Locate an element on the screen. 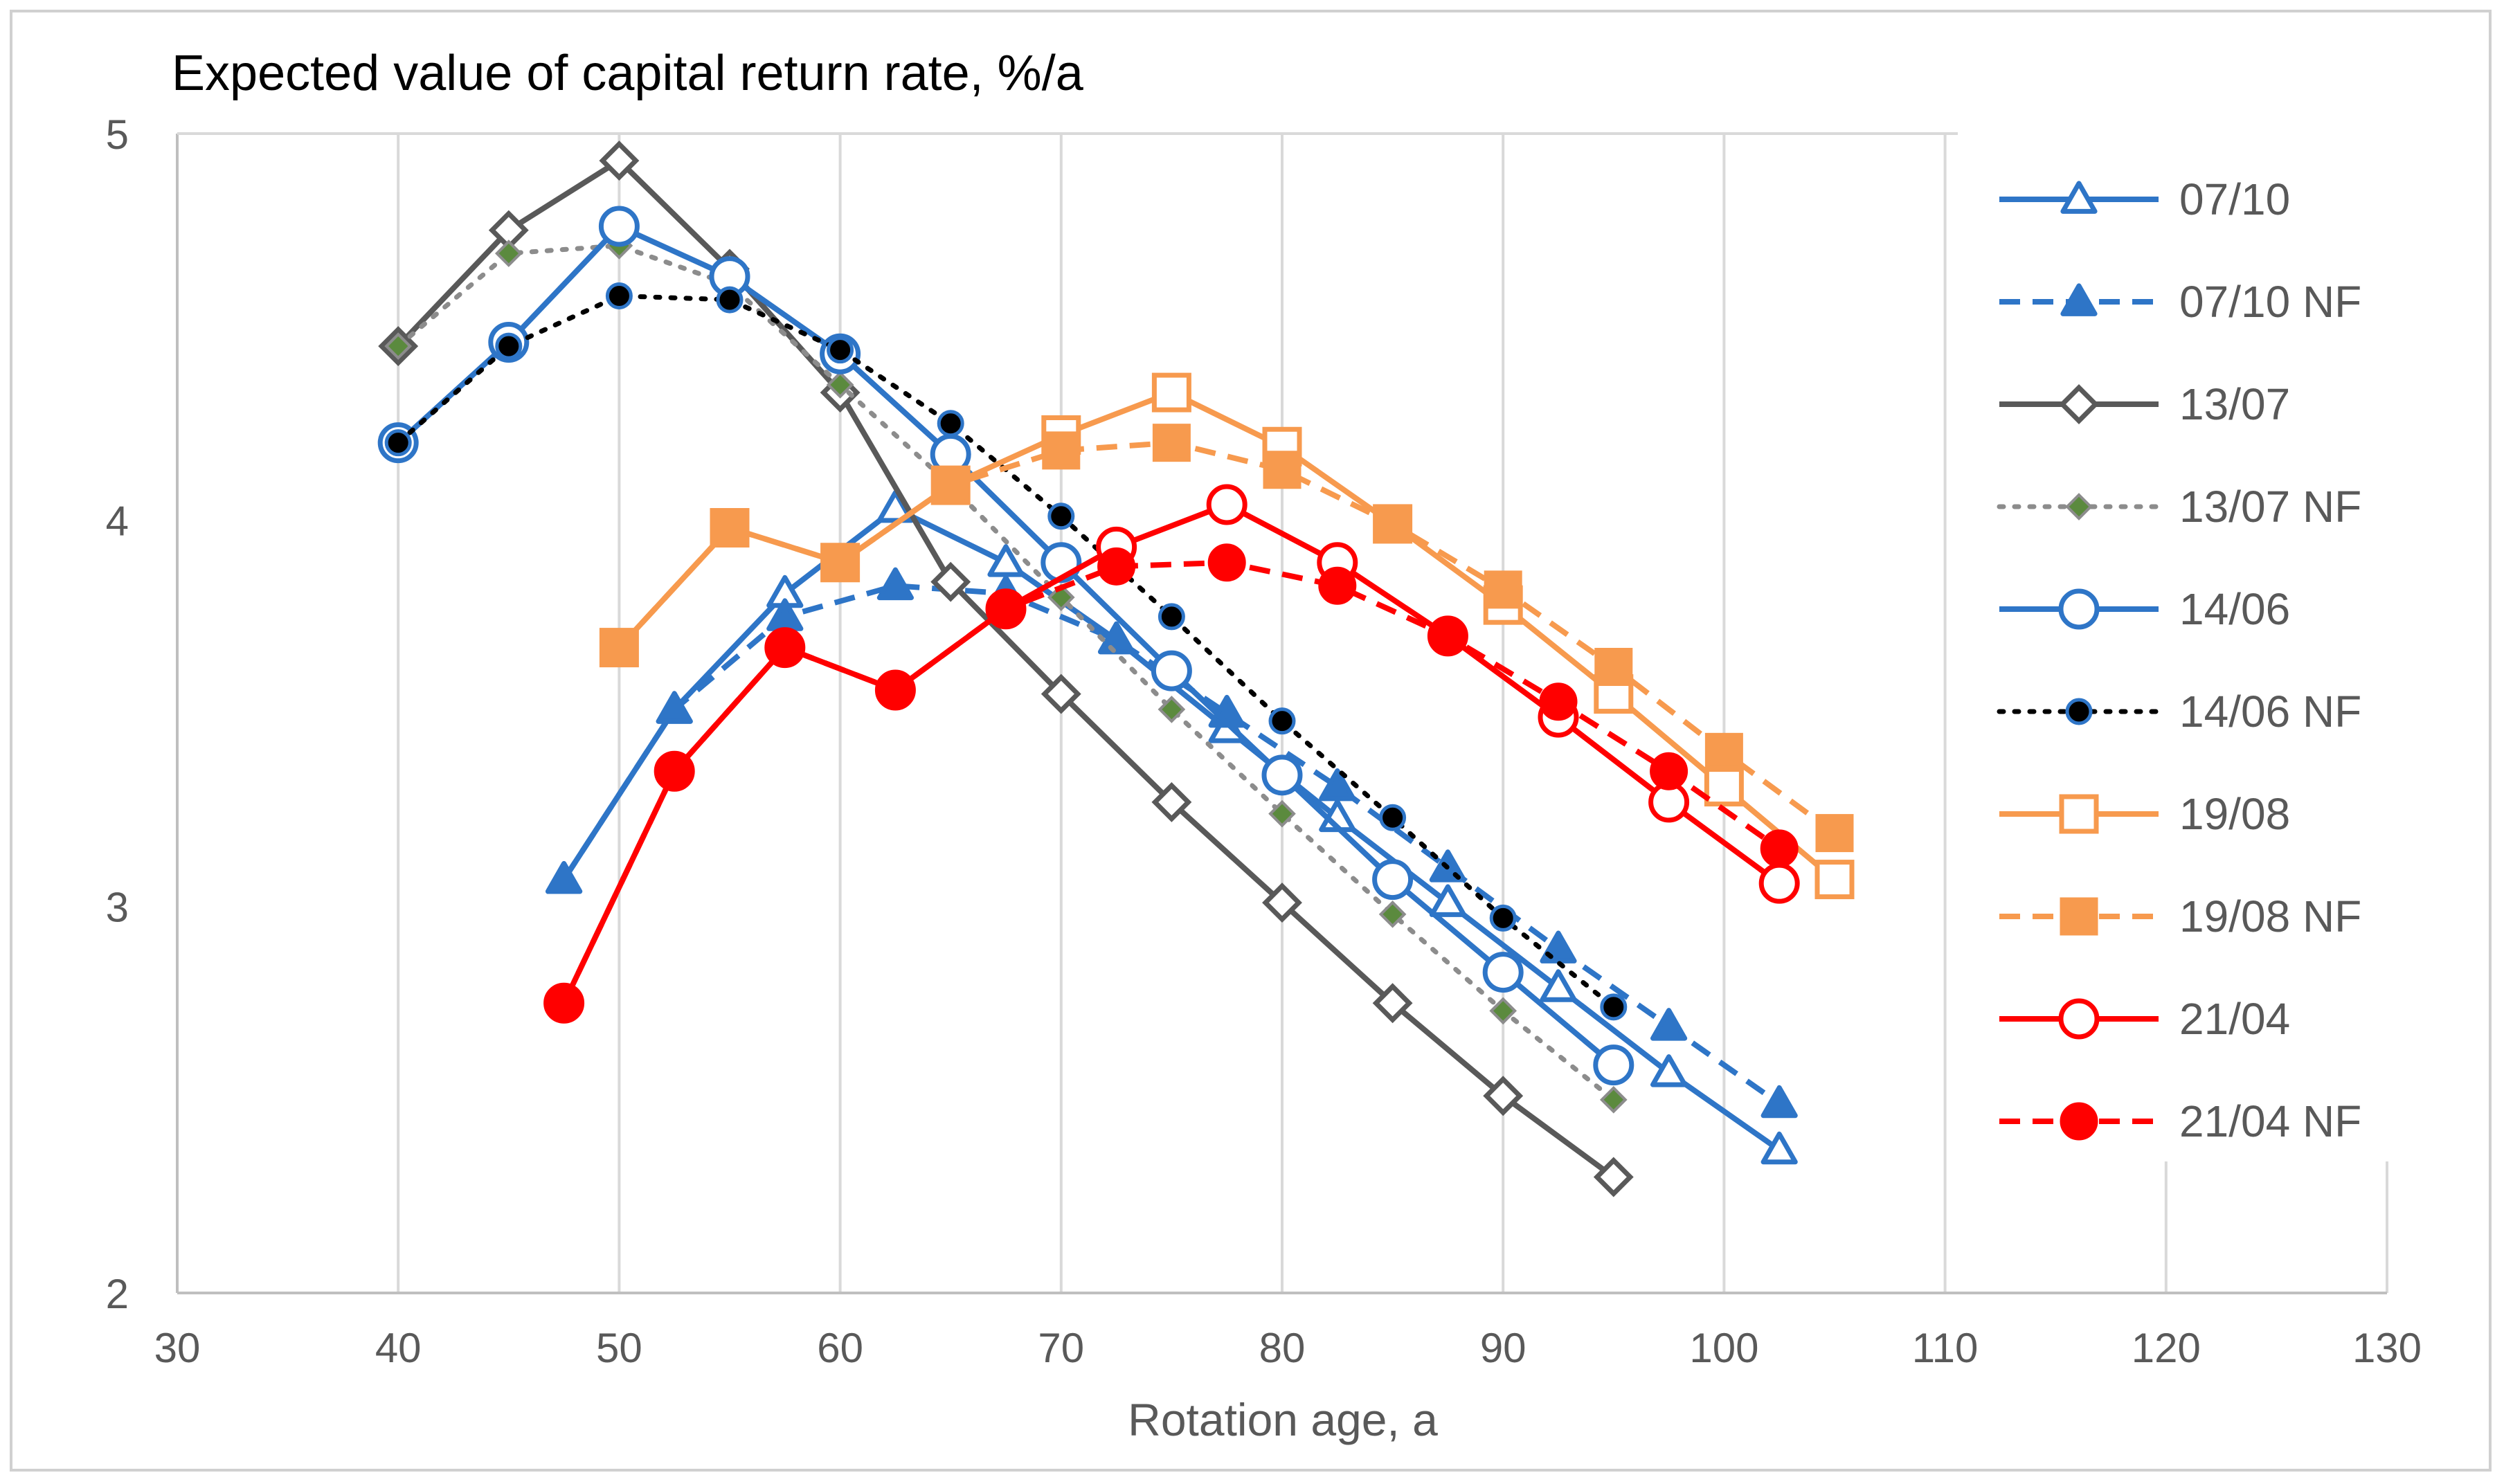 The image size is (2504, 1484). legend-entry-13-07: 13/07 is located at coordinates (2144, 404).